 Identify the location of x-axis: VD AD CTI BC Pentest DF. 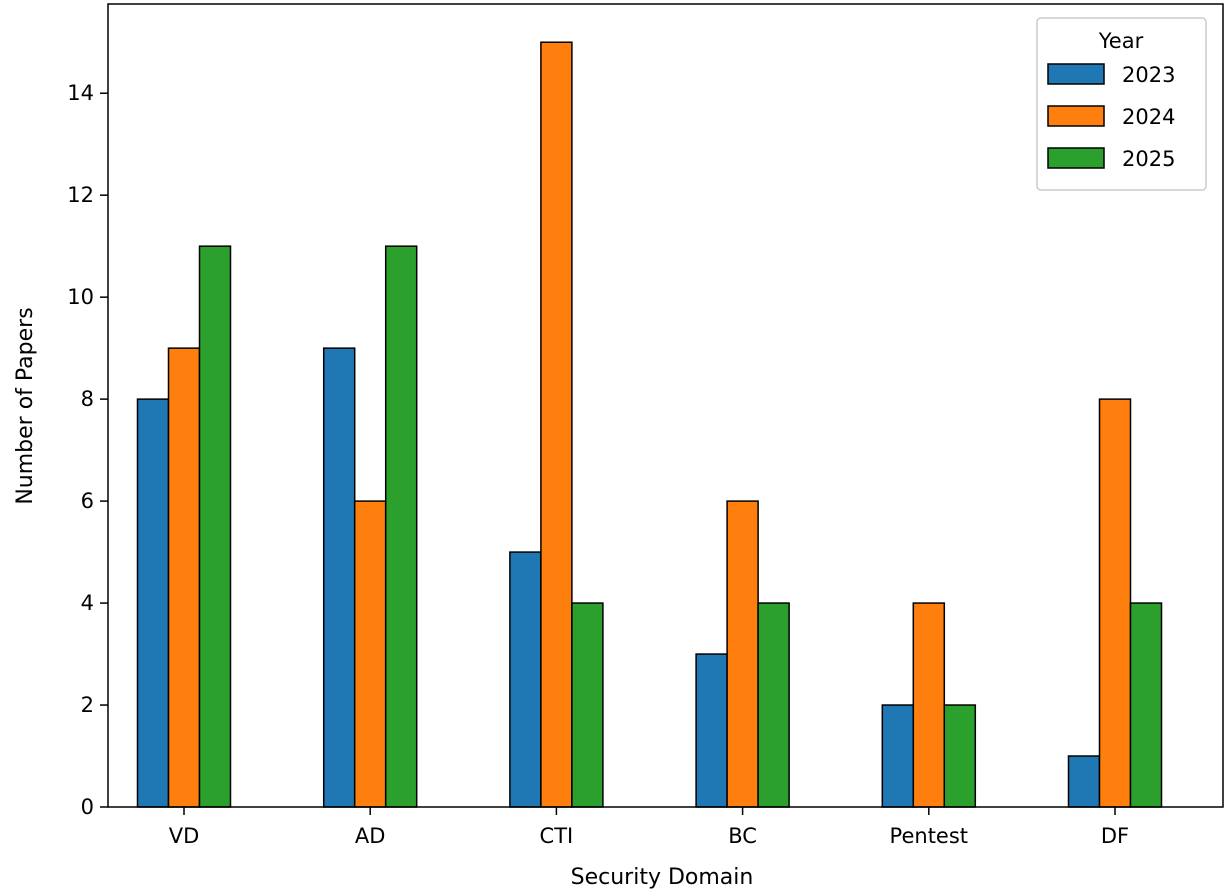
(649, 827).